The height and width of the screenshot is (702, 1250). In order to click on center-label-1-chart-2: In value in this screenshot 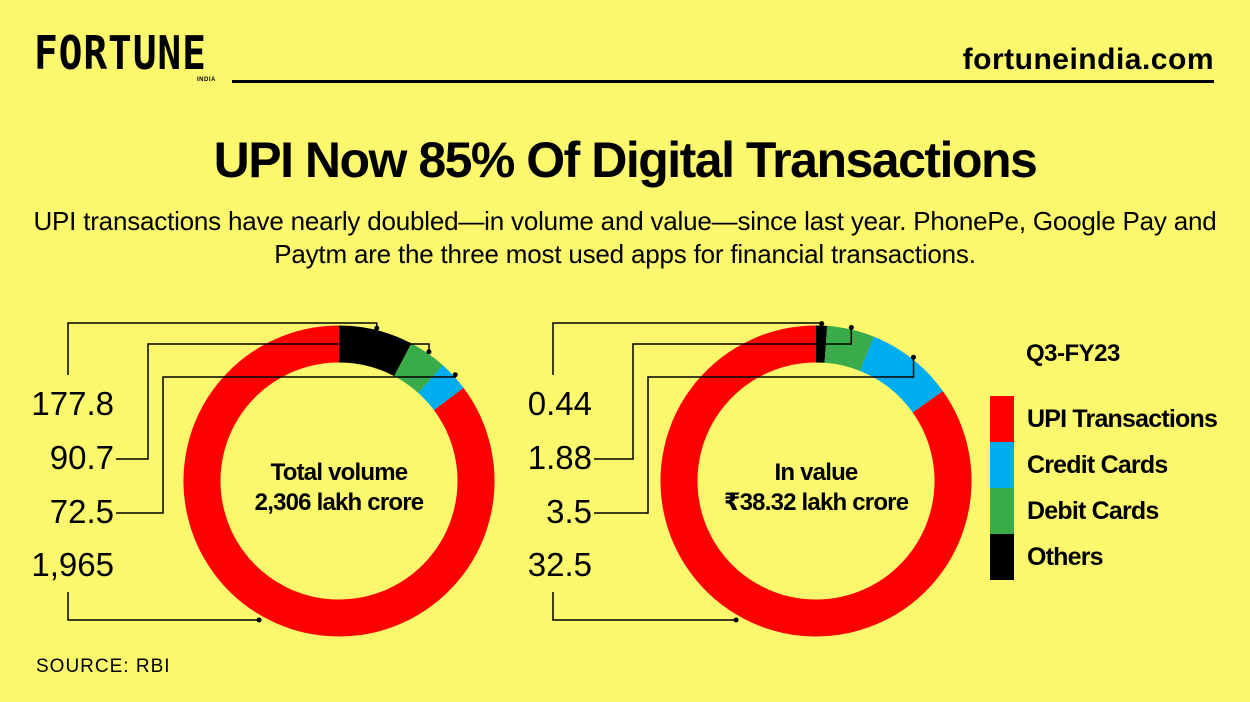, I will do `click(816, 472)`.